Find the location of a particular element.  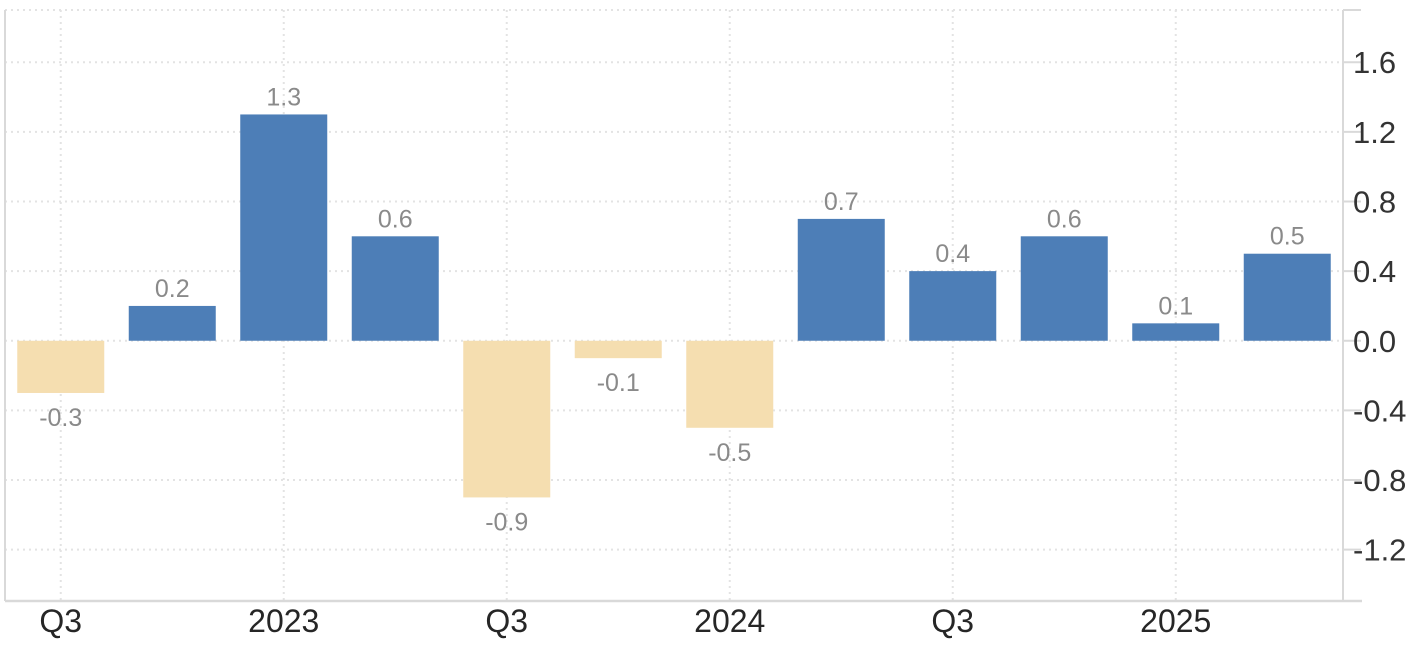

x-tick-label: 2025 is located at coordinates (1175, 621).